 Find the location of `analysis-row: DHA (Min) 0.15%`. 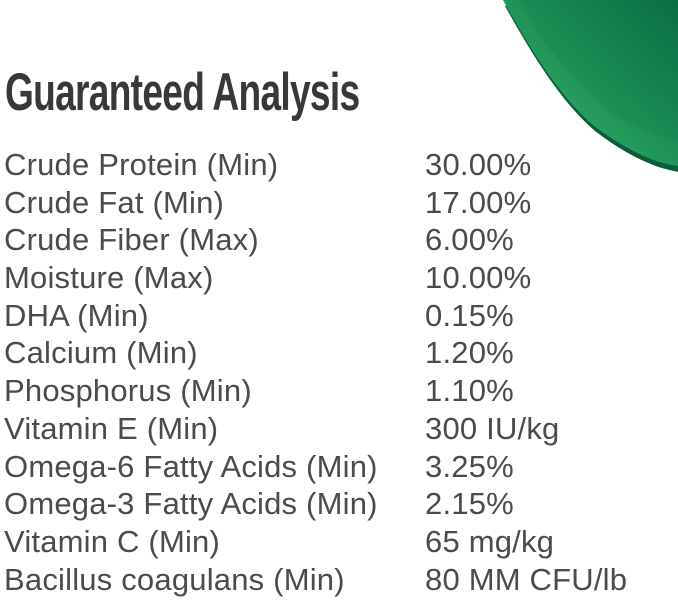

analysis-row: DHA (Min) 0.15% is located at coordinates (334, 316).